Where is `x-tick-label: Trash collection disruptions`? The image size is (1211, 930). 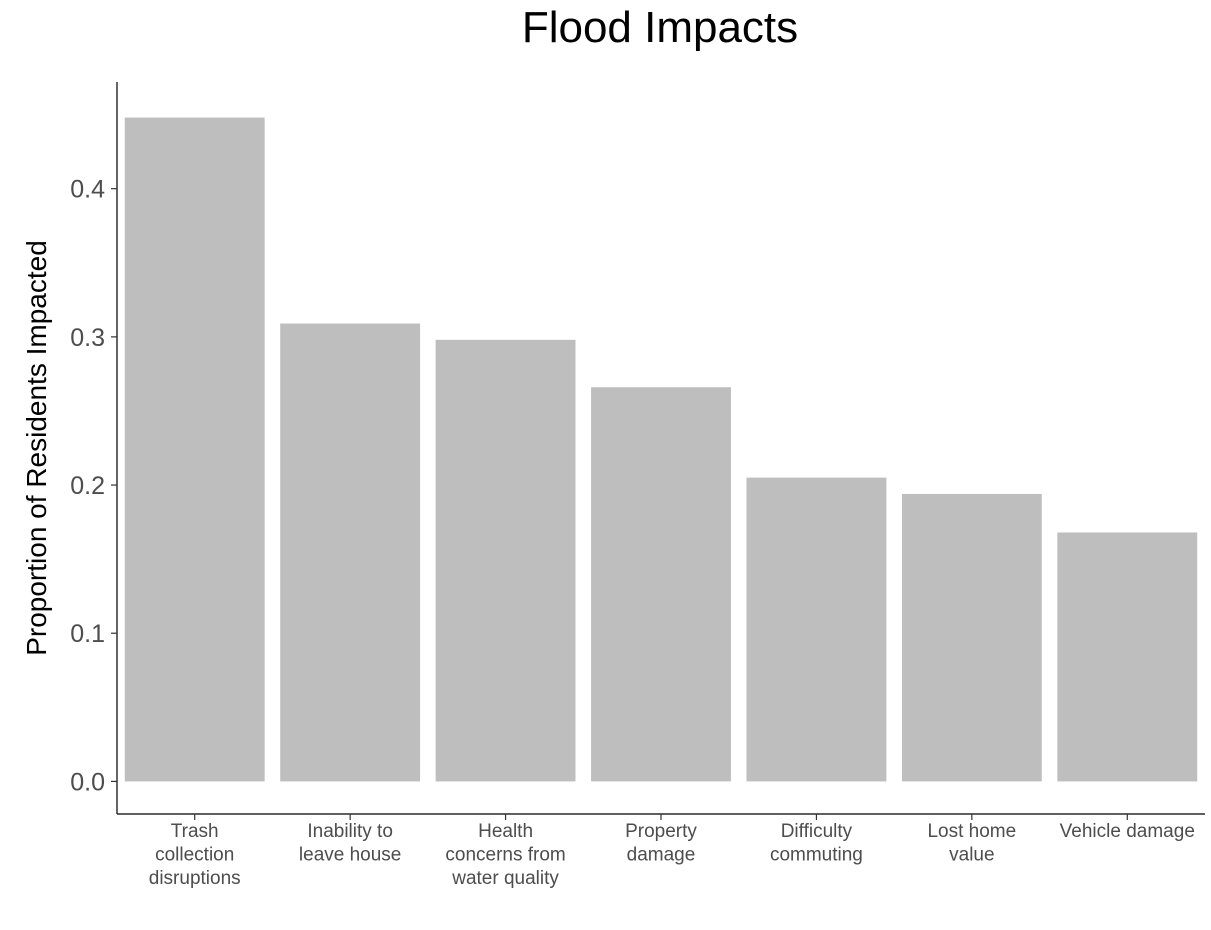
x-tick-label: Trash collection disruptions is located at coordinates (195, 855).